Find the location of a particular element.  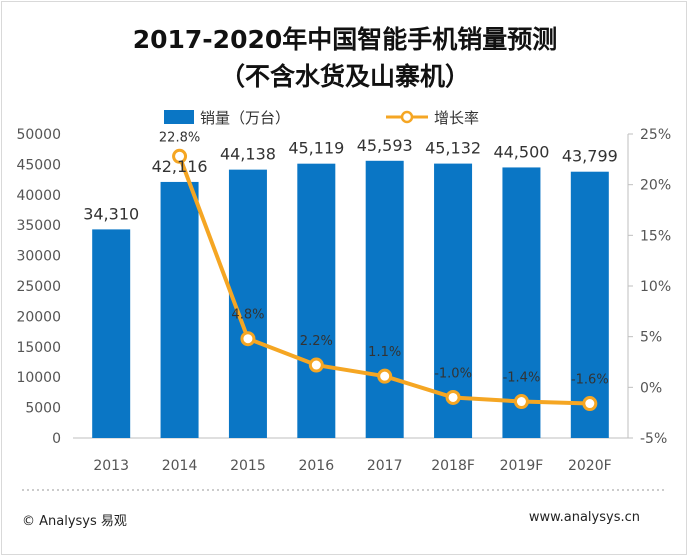

bar-value-label: 42,116 is located at coordinates (180, 166).